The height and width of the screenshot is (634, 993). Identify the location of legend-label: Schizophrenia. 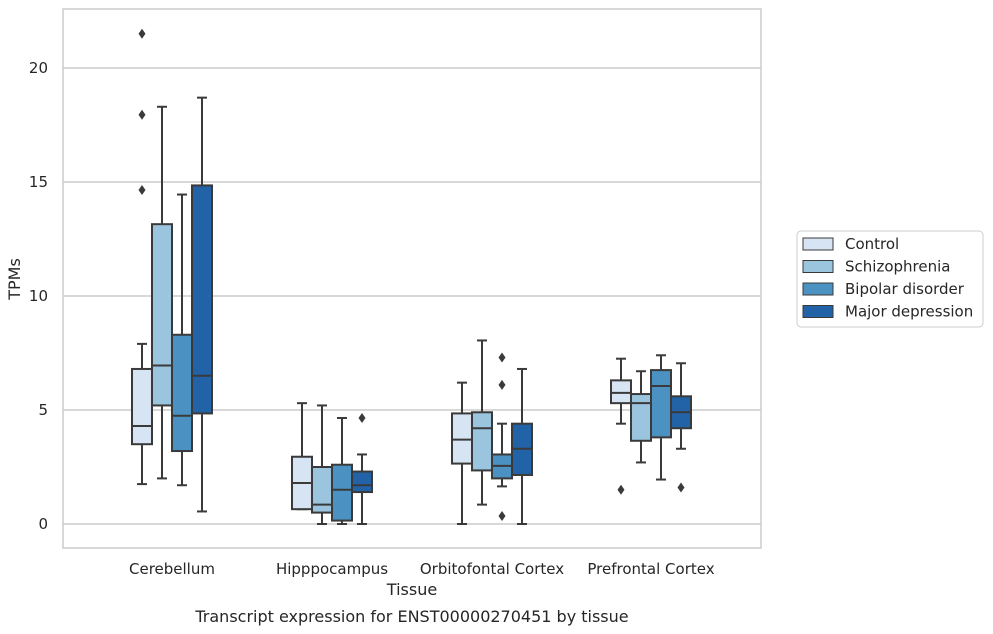
(897, 267).